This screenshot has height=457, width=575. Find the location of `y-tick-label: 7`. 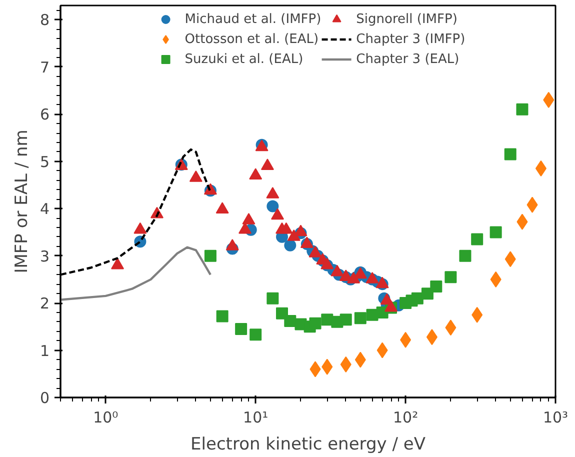

y-tick-label: 7 is located at coordinates (45, 67).